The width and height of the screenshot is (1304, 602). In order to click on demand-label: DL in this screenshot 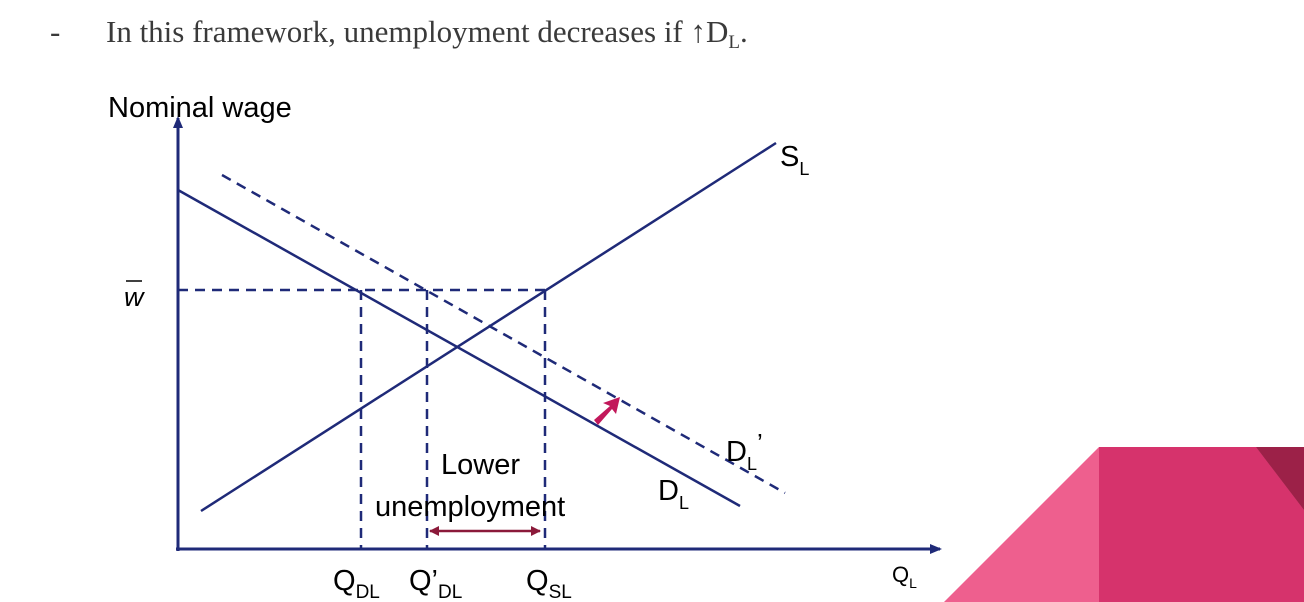, I will do `click(673, 494)`.